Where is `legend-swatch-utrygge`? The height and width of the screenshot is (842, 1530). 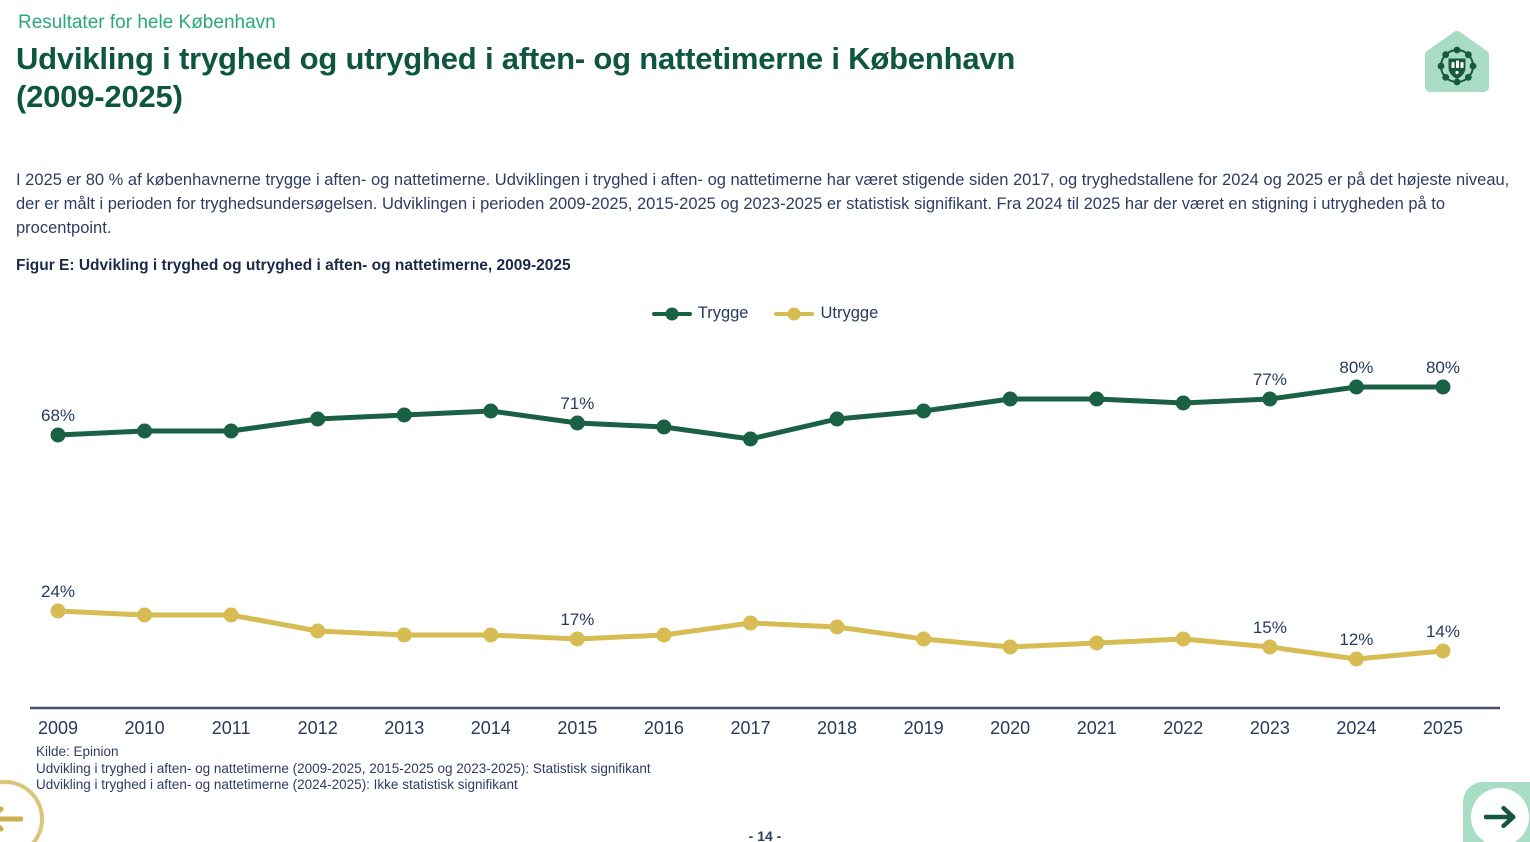
legend-swatch-utrygge is located at coordinates (794, 313).